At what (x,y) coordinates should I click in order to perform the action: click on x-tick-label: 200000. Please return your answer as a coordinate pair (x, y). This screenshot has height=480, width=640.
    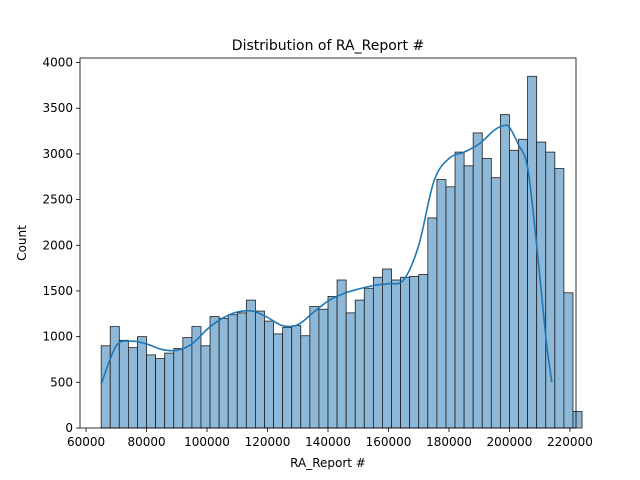
    Looking at the image, I should click on (510, 442).